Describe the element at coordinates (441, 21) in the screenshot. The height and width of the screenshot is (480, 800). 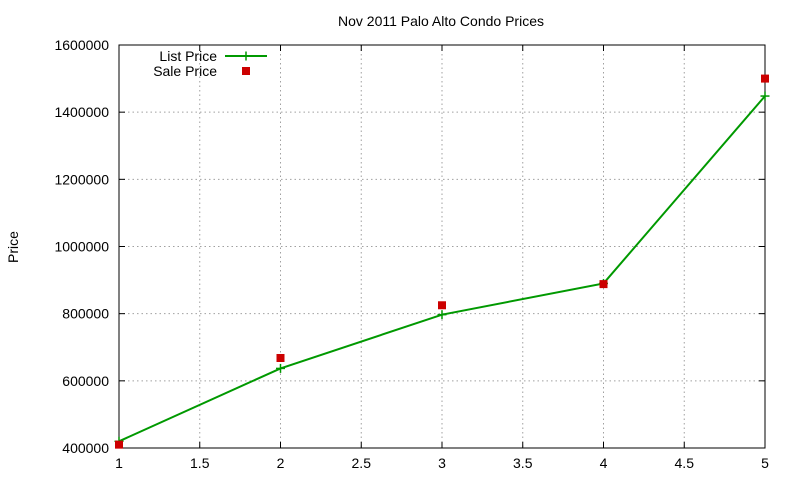
I see `chart-title: Nov 2011 Palo Alto Condo Prices` at that location.